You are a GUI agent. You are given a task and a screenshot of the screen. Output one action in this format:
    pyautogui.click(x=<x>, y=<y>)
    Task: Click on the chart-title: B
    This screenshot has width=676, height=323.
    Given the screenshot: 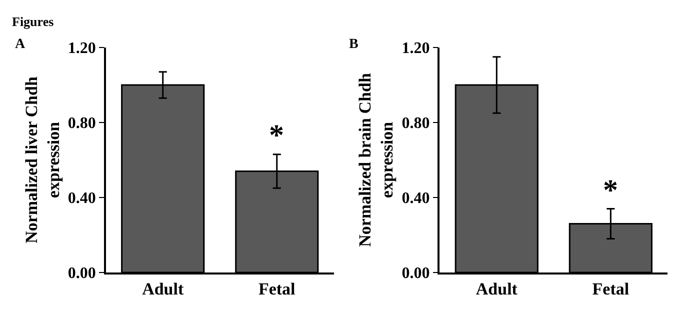 What is the action you would take?
    pyautogui.click(x=353, y=44)
    